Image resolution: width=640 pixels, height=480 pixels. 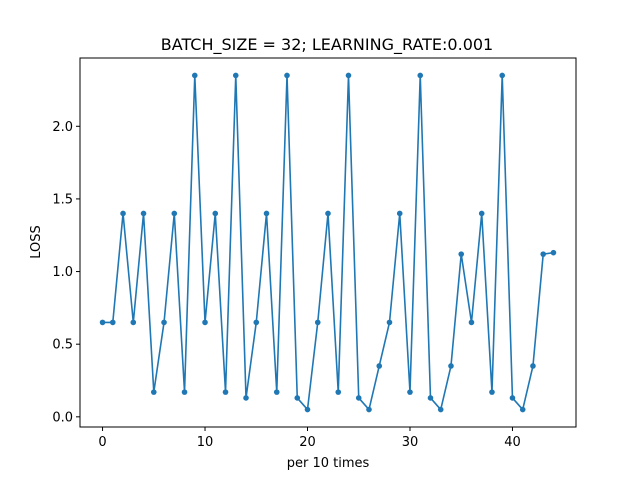 What do you see at coordinates (62, 127) in the screenshot?
I see `y-tick-label: 2.0` at bounding box center [62, 127].